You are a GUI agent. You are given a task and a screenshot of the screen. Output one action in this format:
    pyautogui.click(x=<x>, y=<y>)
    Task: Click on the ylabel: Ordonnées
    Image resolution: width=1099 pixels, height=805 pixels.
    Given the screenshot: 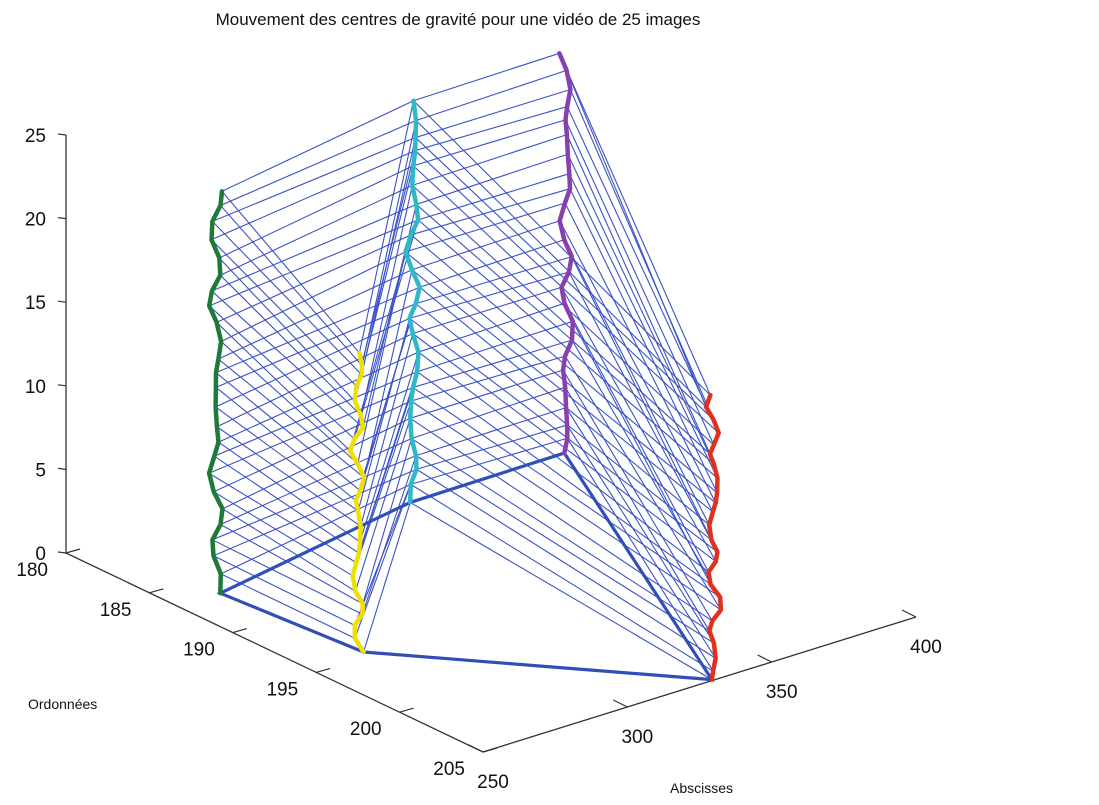 What is the action you would take?
    pyautogui.click(x=62, y=704)
    